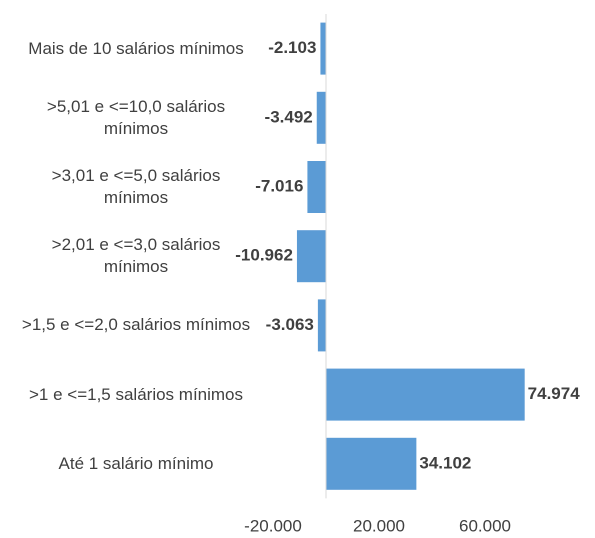  Describe the element at coordinates (264, 255) in the screenshot. I see `value-label: -10.962` at that location.